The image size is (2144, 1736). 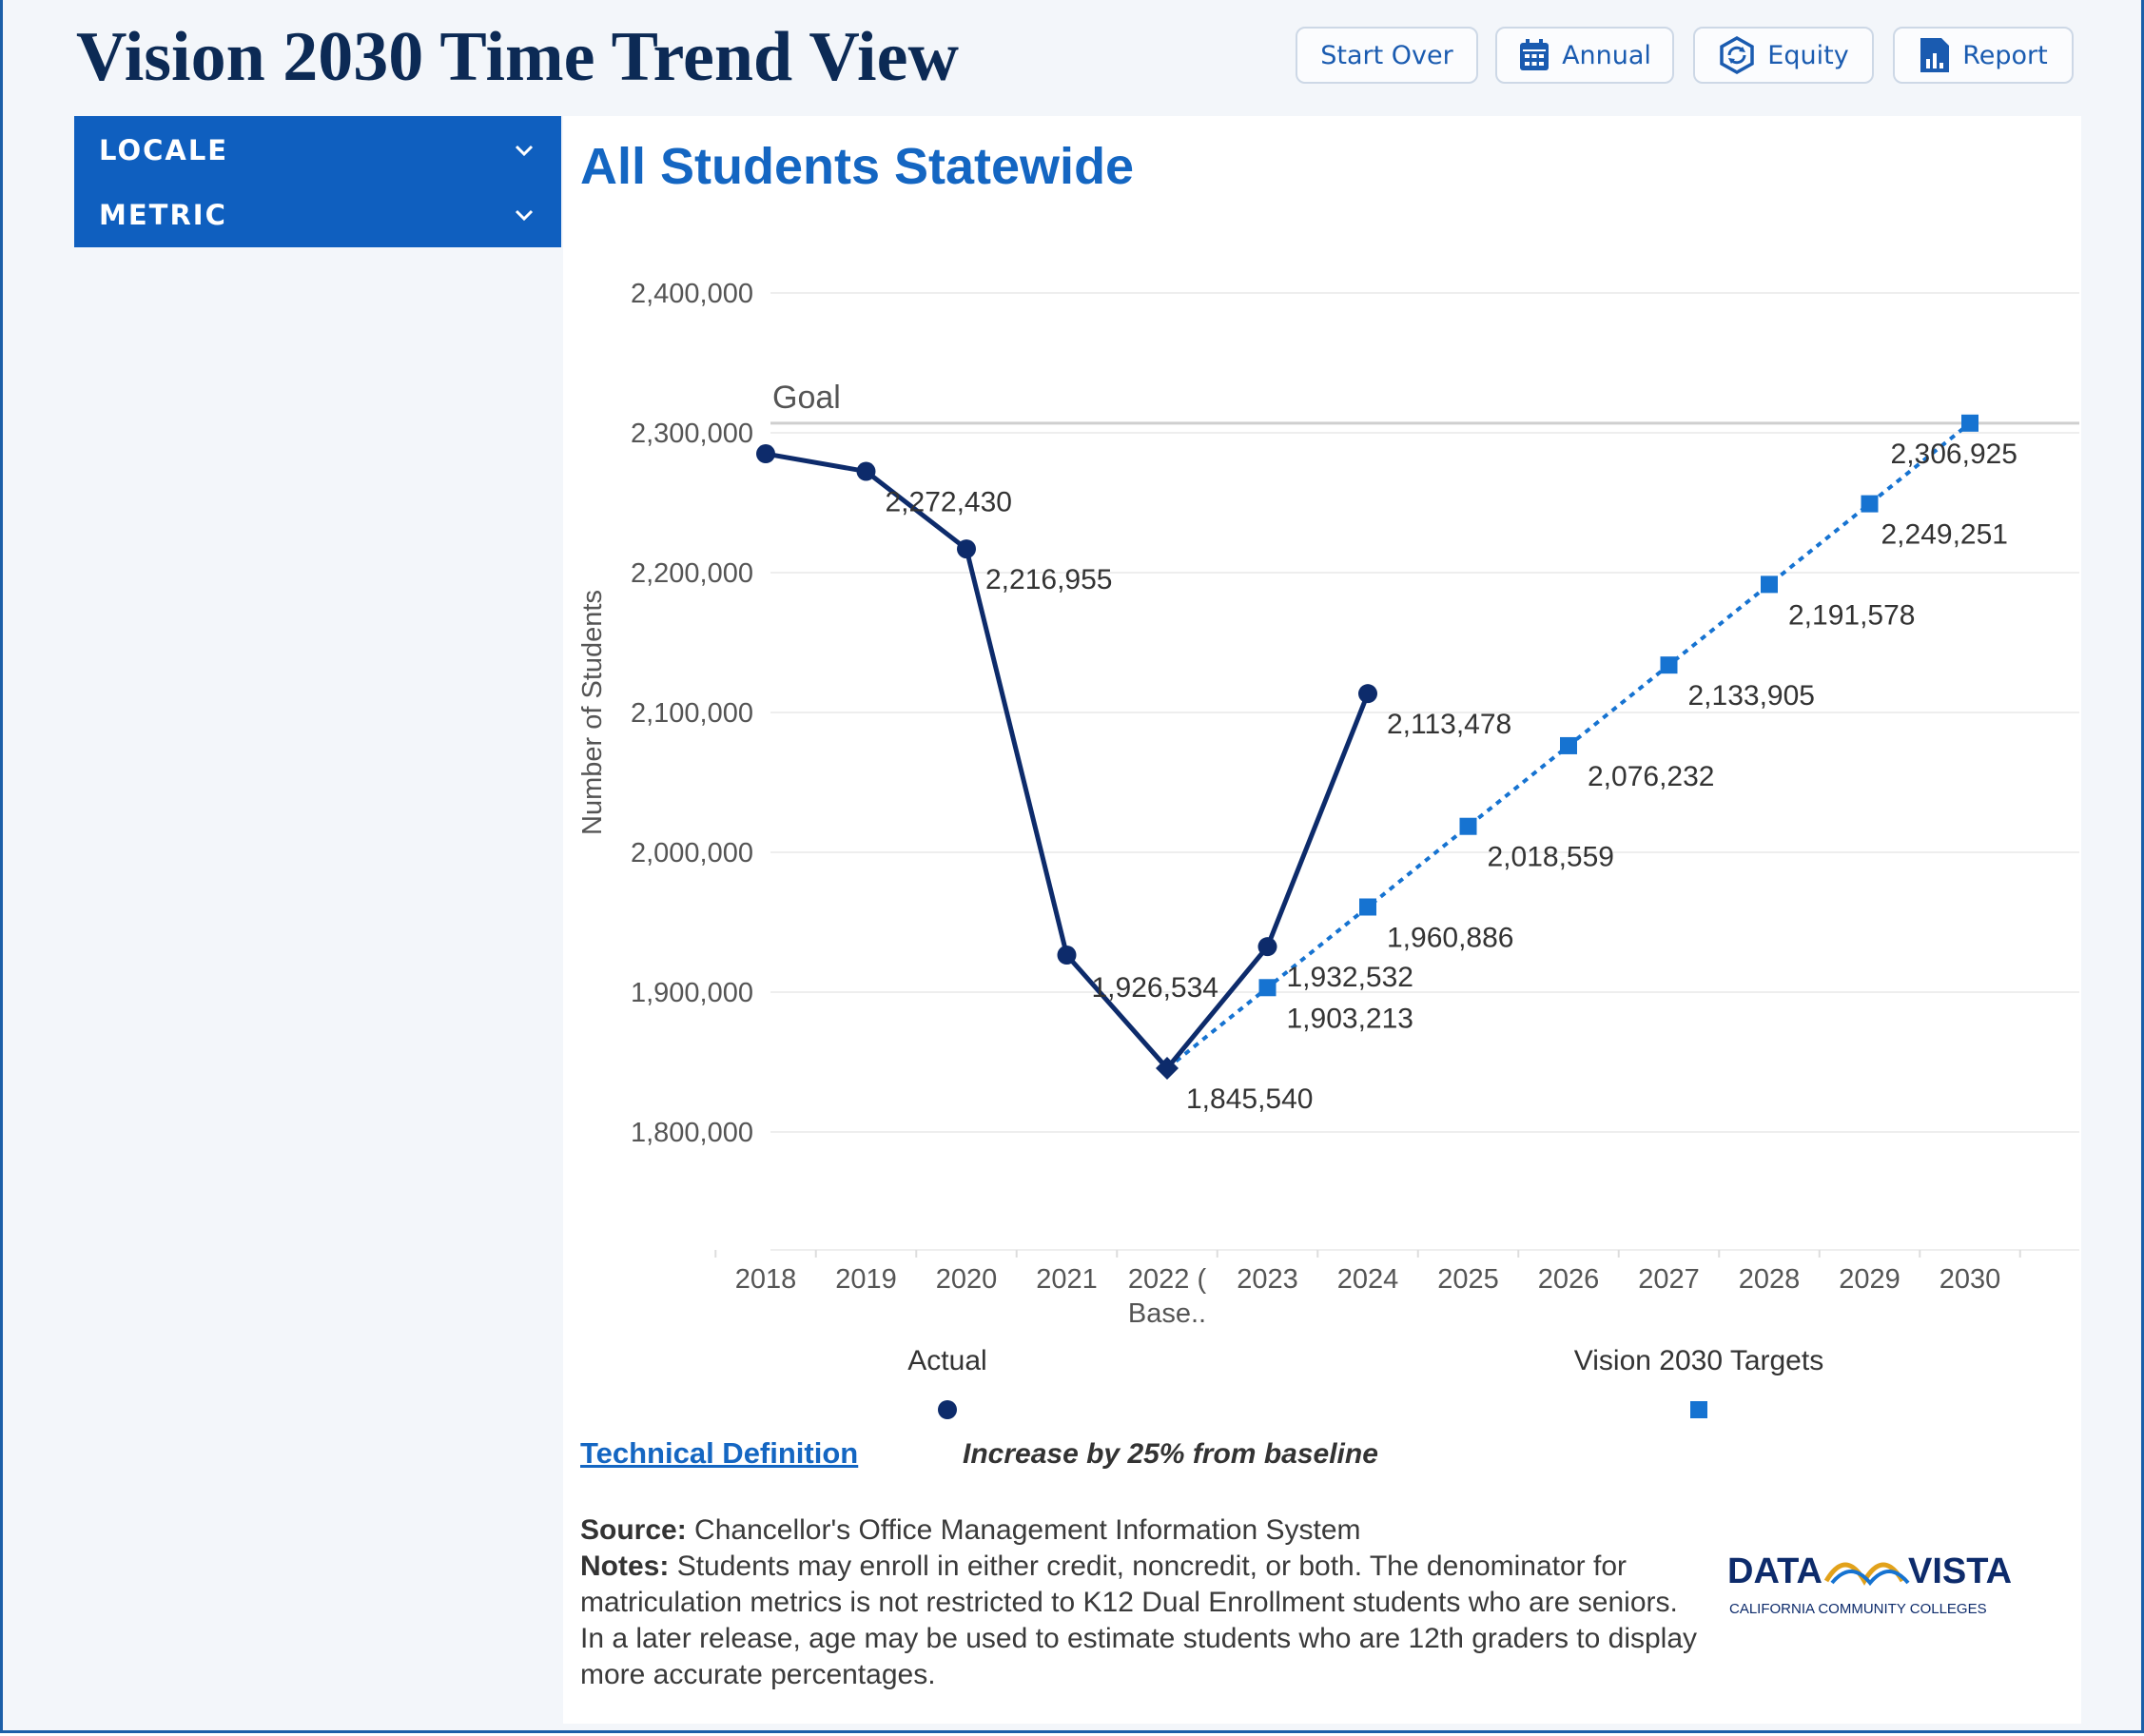 I want to click on page-title: Vision 2030 Time Trend View, so click(x=517, y=57).